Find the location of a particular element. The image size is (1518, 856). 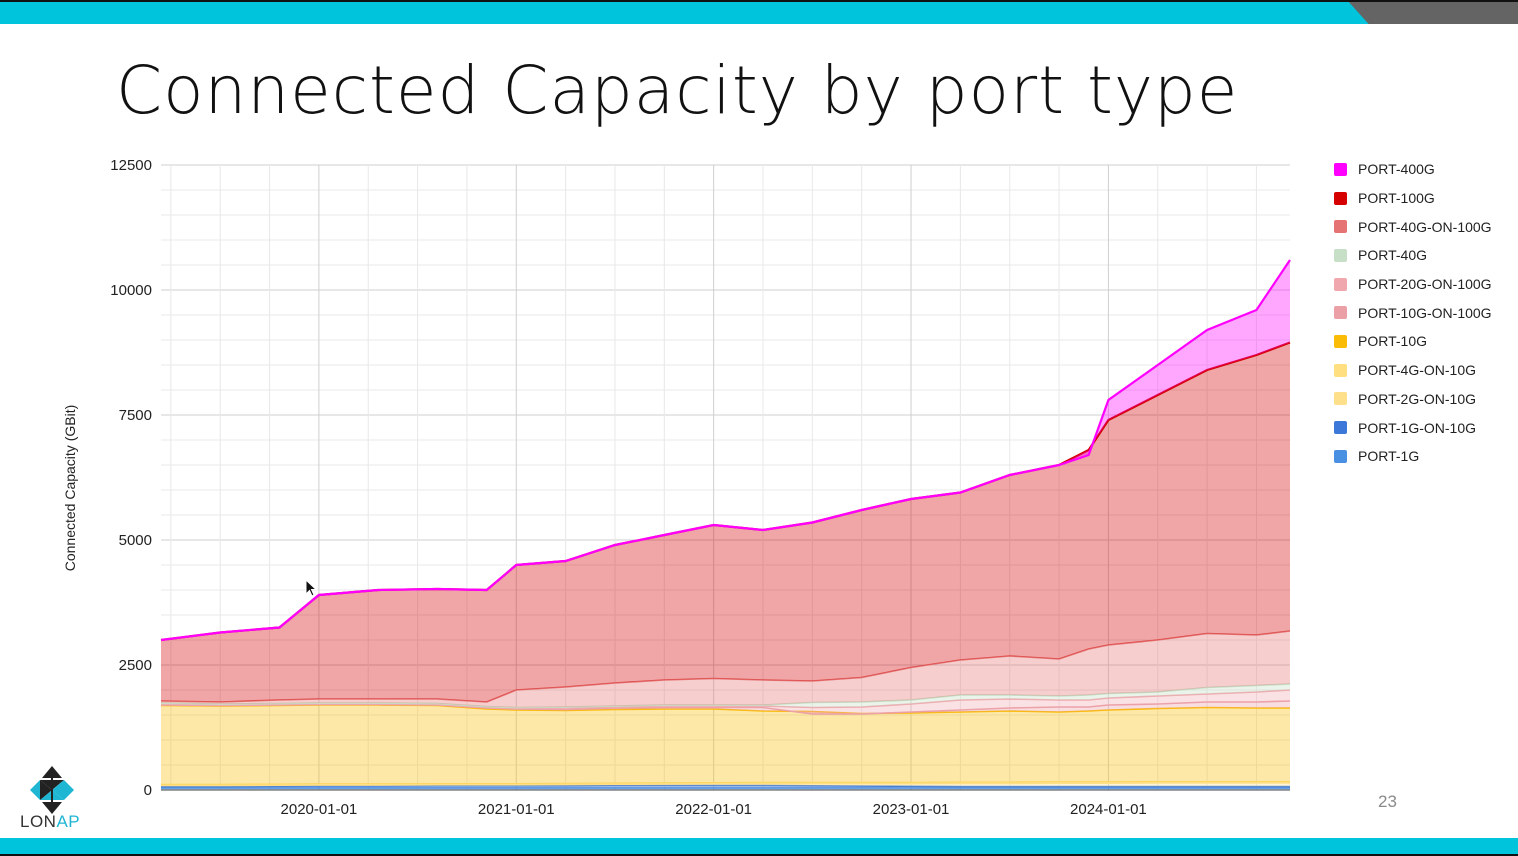

line-port-2g-on-10g is located at coordinates (725, 784).